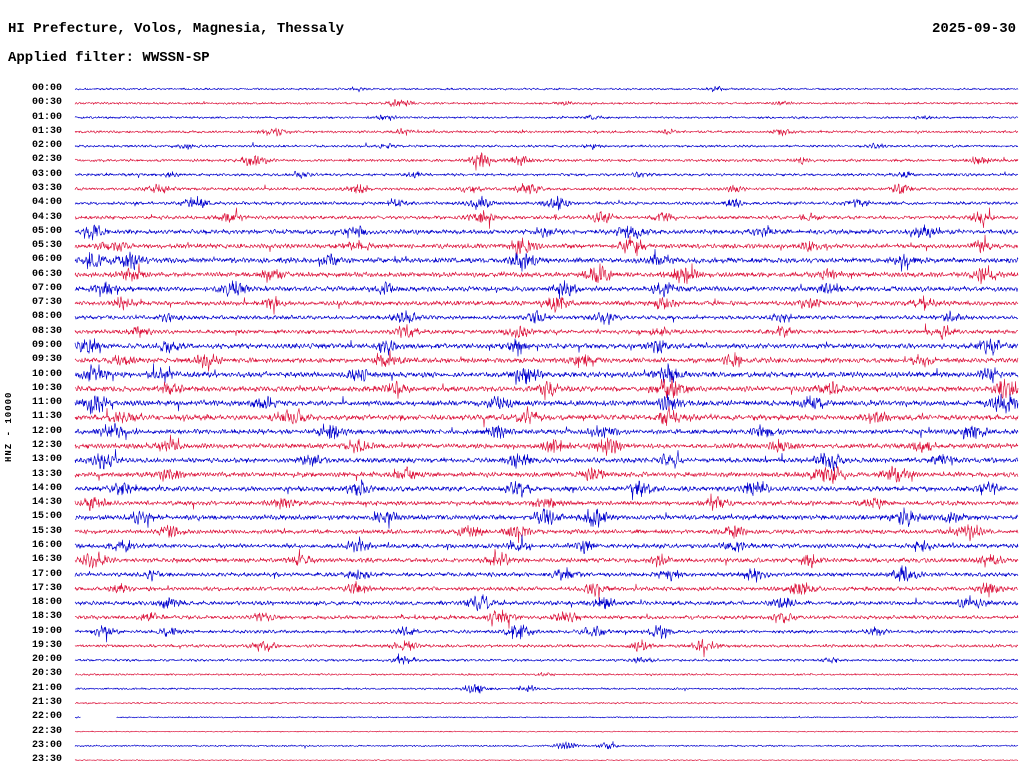  Describe the element at coordinates (46, 674) in the screenshot. I see `time-label: 20:30` at that location.